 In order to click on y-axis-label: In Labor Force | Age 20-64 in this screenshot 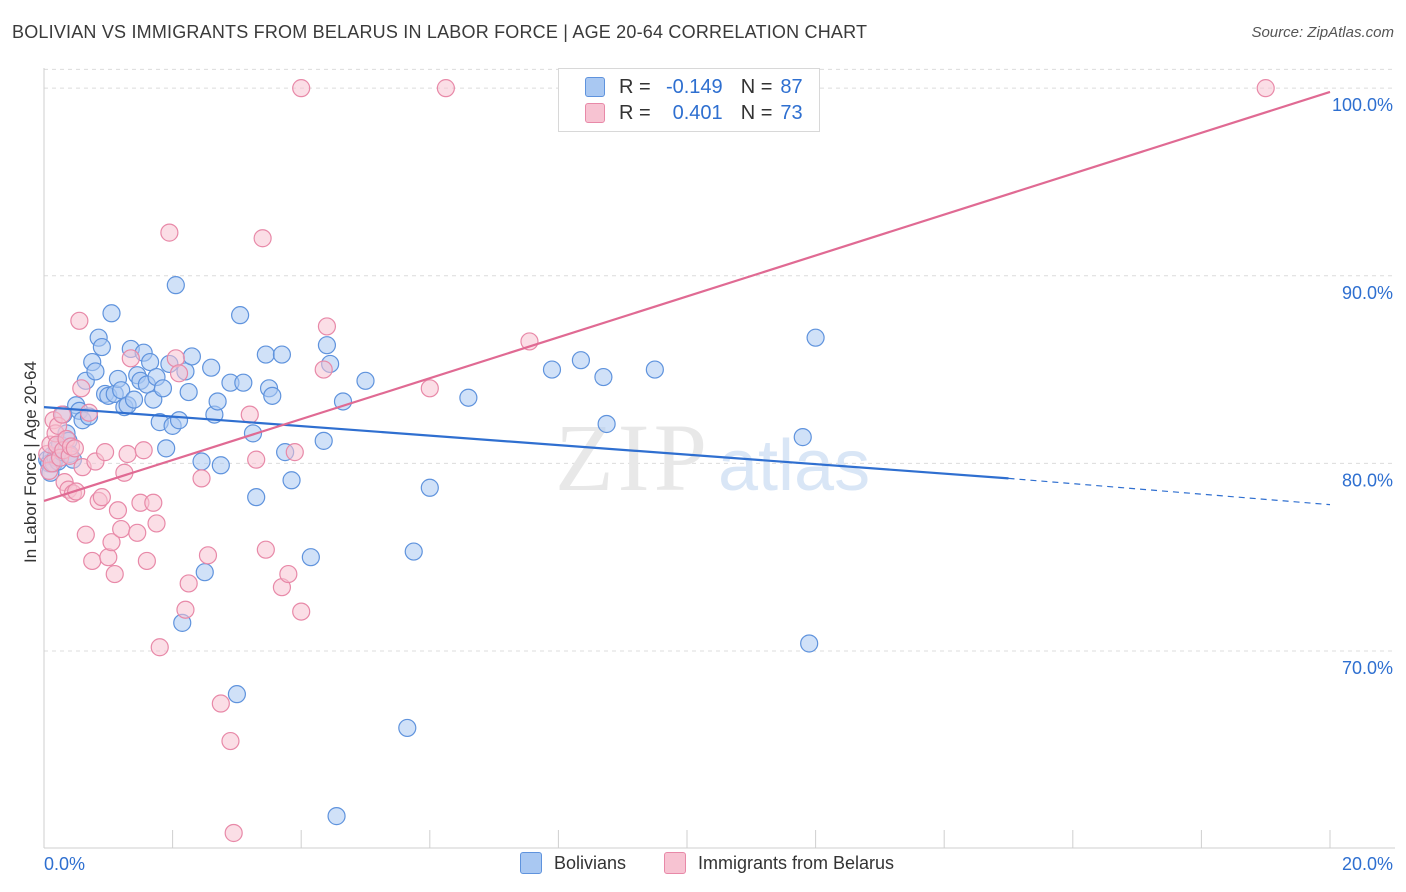, I will do `click(30, 462)`.